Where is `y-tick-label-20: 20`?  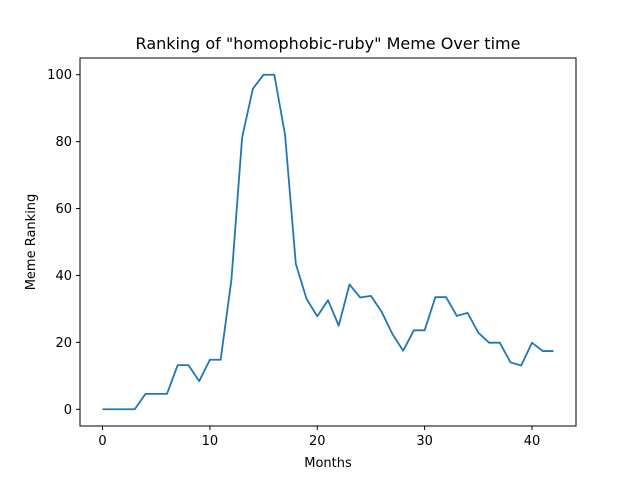
y-tick-label-20: 20 is located at coordinates (63, 343).